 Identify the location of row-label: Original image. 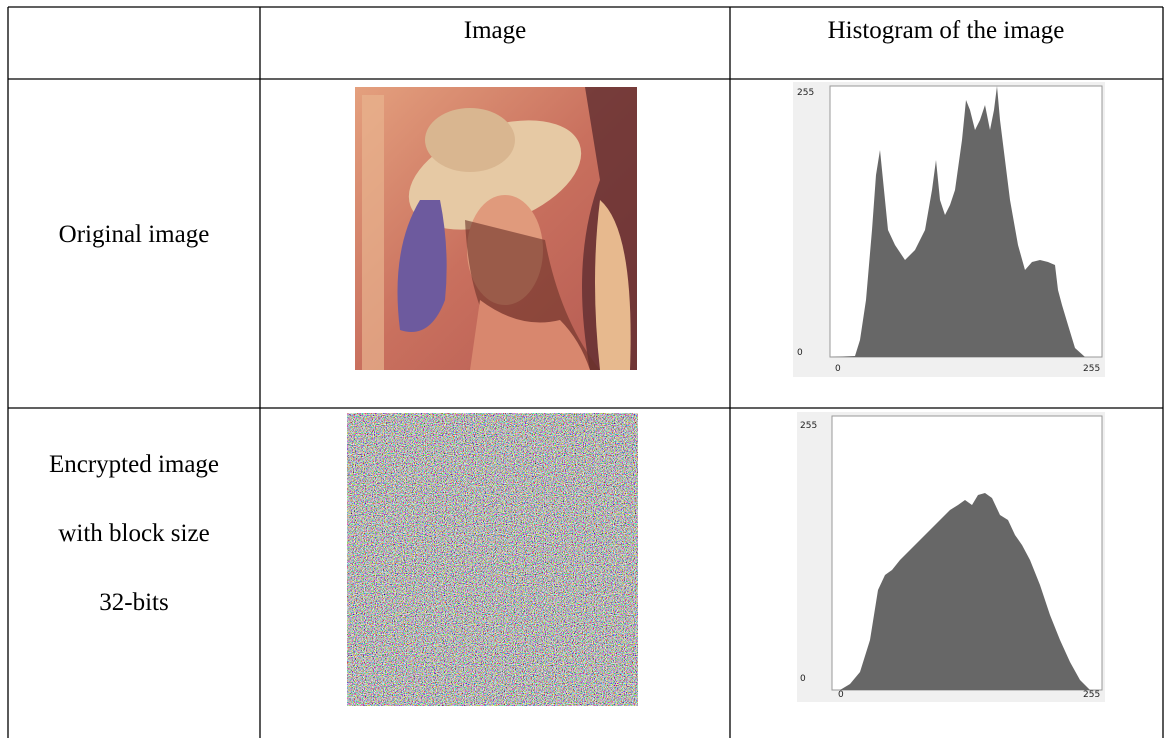
(134, 234).